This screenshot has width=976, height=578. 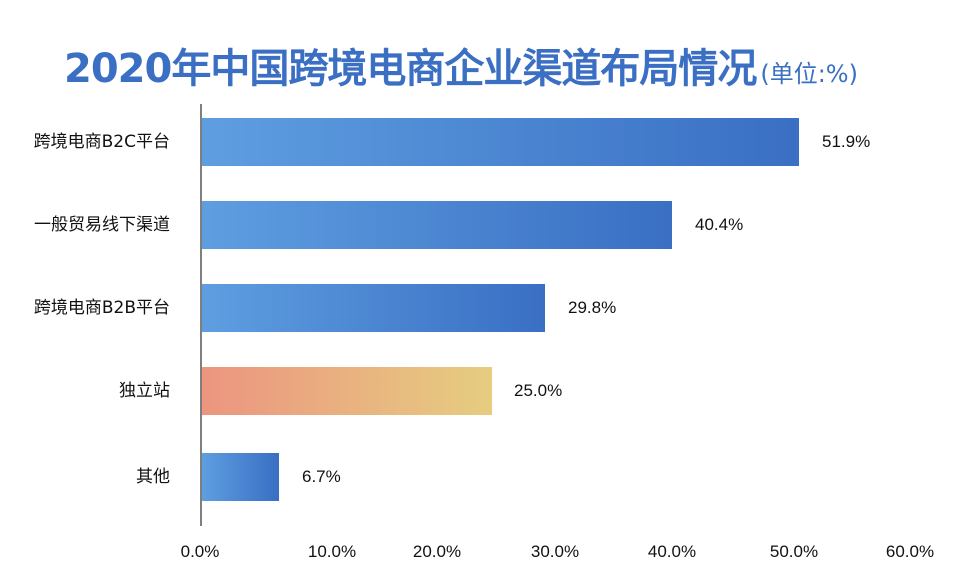 What do you see at coordinates (373, 308) in the screenshot?
I see `bar-b2b-platform` at bounding box center [373, 308].